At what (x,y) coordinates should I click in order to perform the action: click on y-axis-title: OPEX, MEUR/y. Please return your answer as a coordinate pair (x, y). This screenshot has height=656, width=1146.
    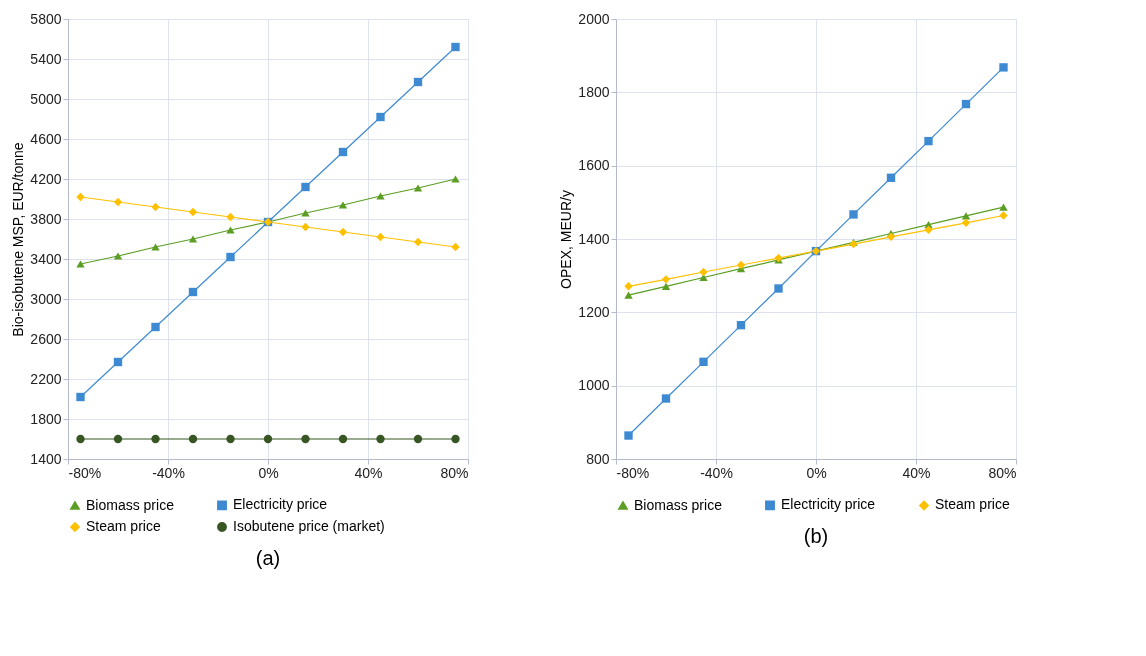
    Looking at the image, I should click on (566, 239).